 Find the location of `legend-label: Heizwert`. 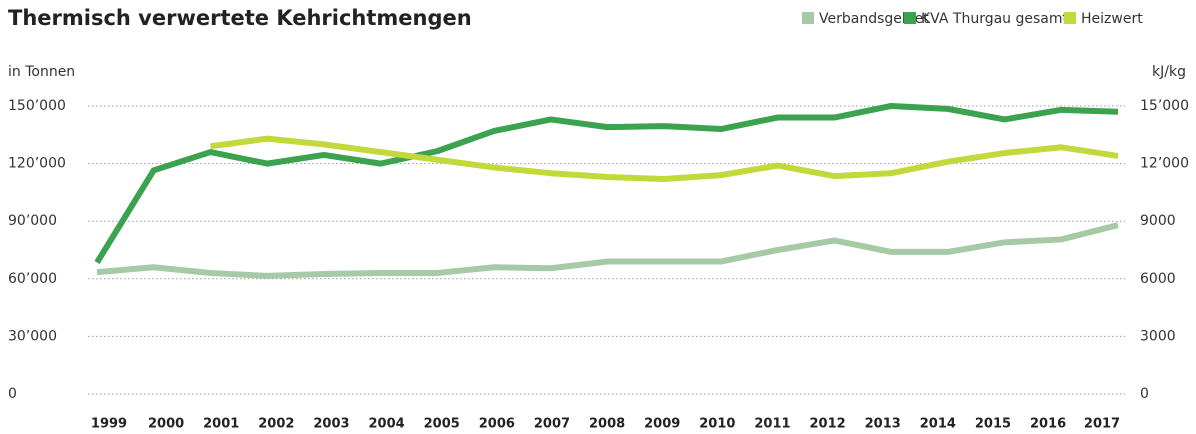

legend-label: Heizwert is located at coordinates (1112, 19).